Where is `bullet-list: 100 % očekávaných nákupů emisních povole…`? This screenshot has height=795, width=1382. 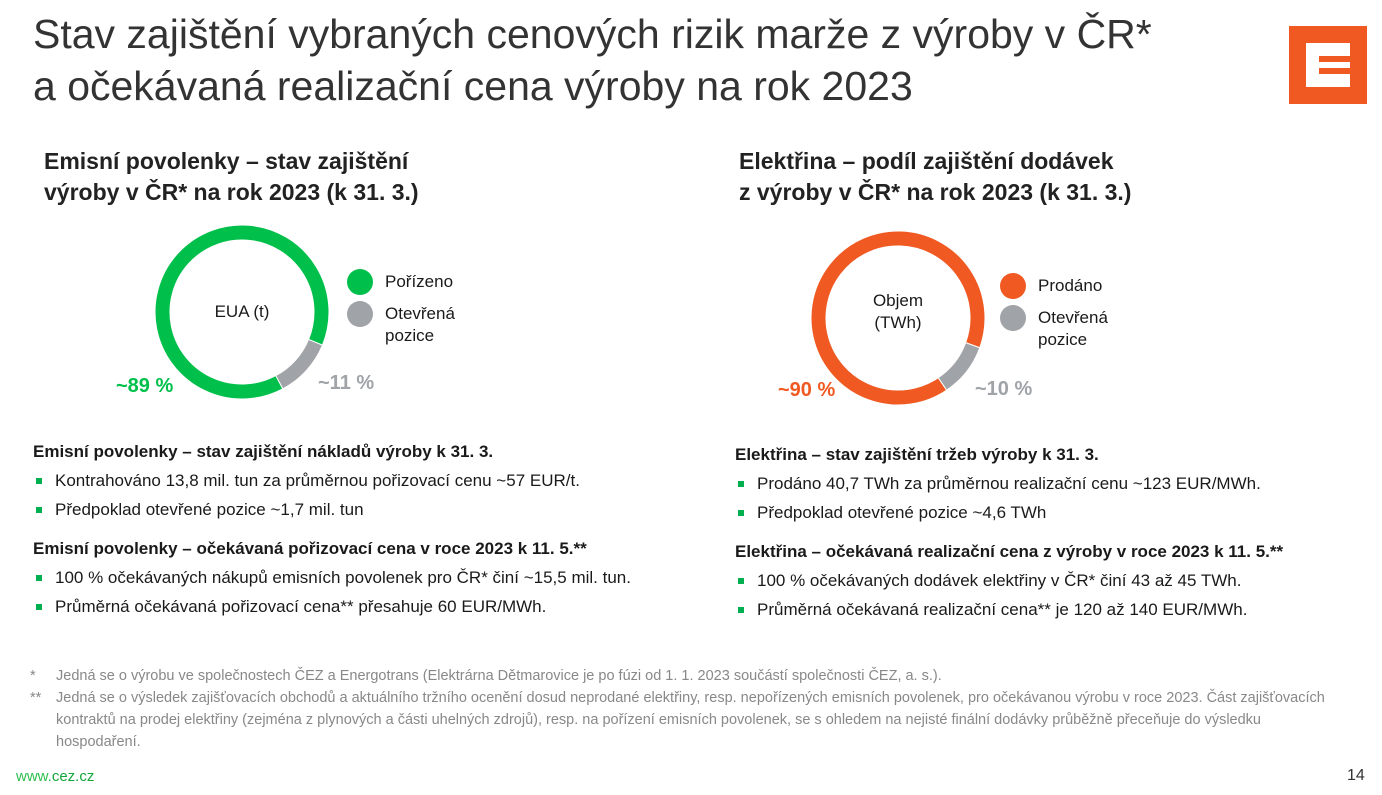
bullet-list: 100 % očekávaných nákupů emisních povole… is located at coordinates (363, 592).